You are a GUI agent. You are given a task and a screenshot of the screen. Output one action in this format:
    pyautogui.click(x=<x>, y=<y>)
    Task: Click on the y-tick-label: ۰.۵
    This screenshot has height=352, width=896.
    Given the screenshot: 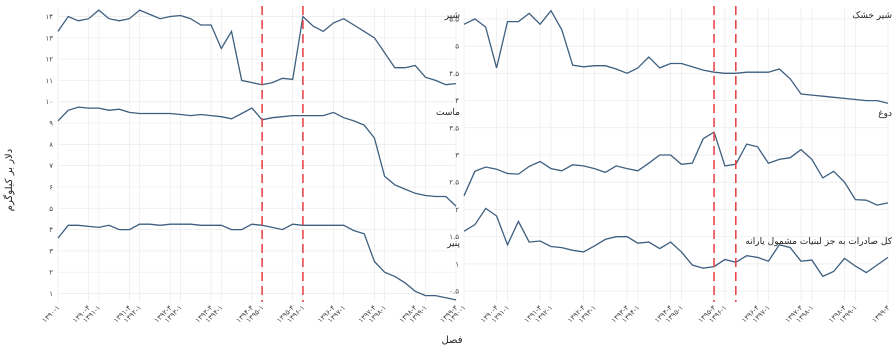 What is the action you would take?
    pyautogui.click(x=454, y=292)
    